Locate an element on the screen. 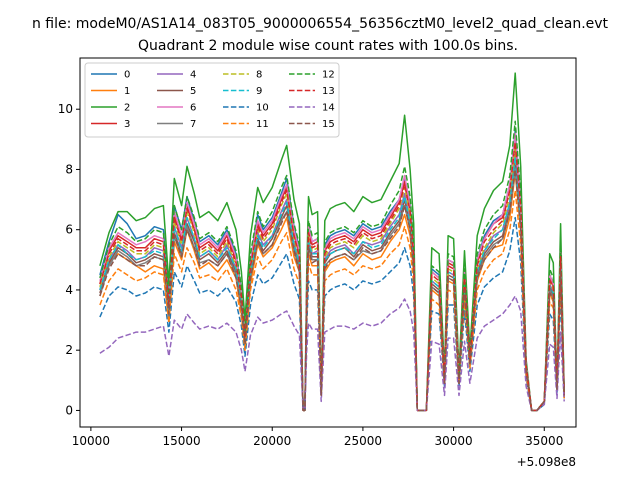 The image size is (640, 480). y-tick-label: 4 is located at coordinates (69, 290).